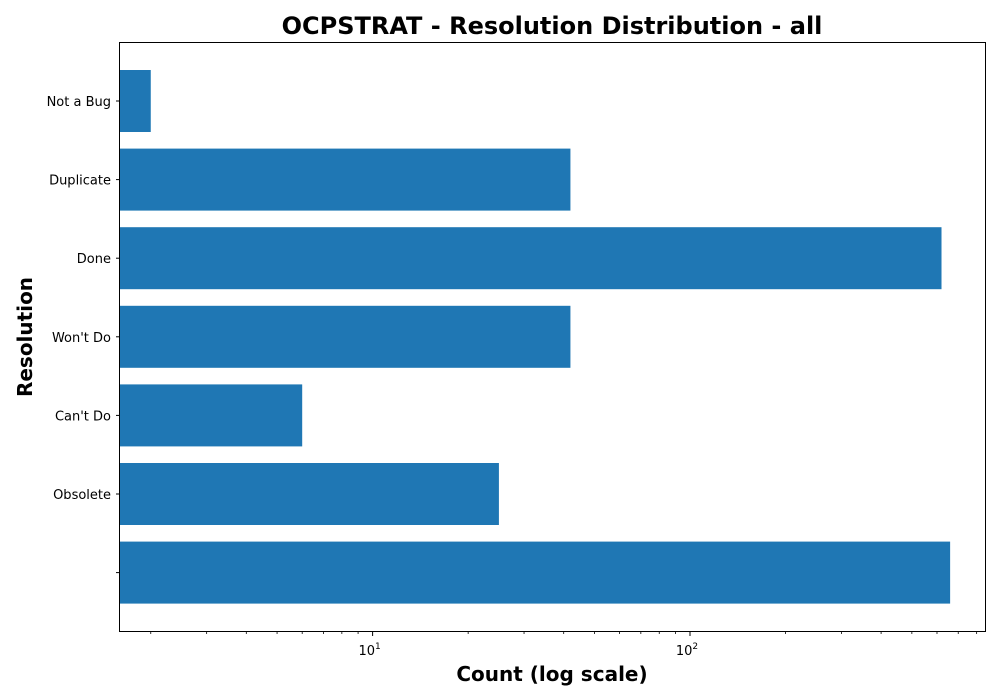 The image size is (1000, 700). I want to click on y-tick-label: Won't Do, so click(81, 338).